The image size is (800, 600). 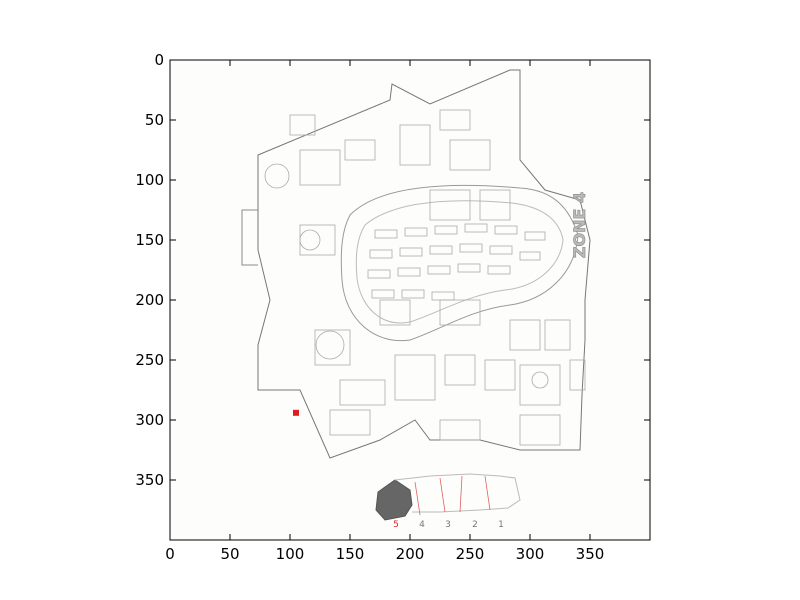 I want to click on x-tick-label: 0, so click(x=170, y=554).